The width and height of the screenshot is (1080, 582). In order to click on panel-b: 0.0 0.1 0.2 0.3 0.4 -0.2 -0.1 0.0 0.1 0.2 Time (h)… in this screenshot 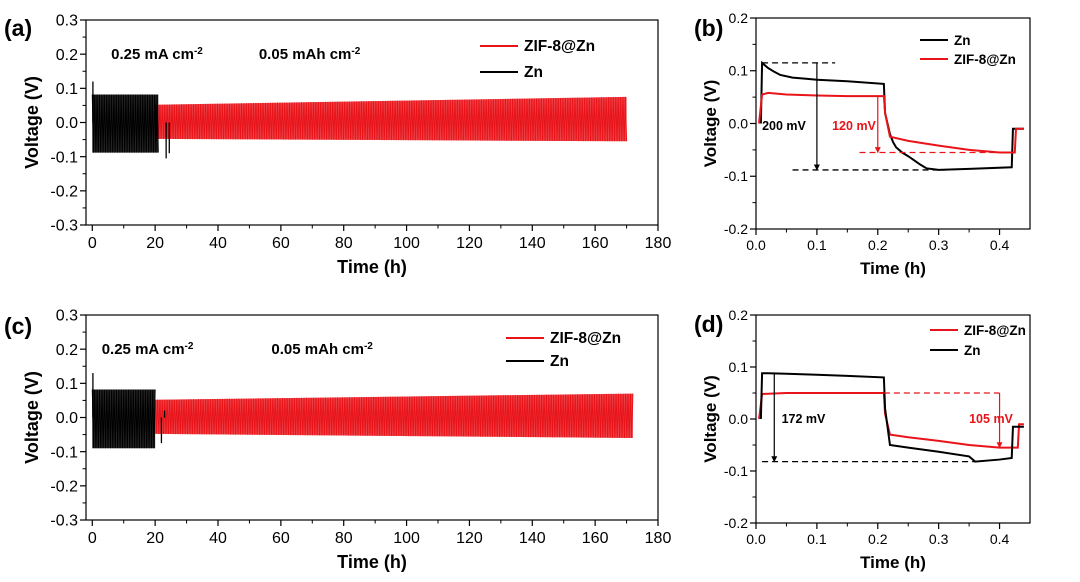, I will do `click(862, 144)`.